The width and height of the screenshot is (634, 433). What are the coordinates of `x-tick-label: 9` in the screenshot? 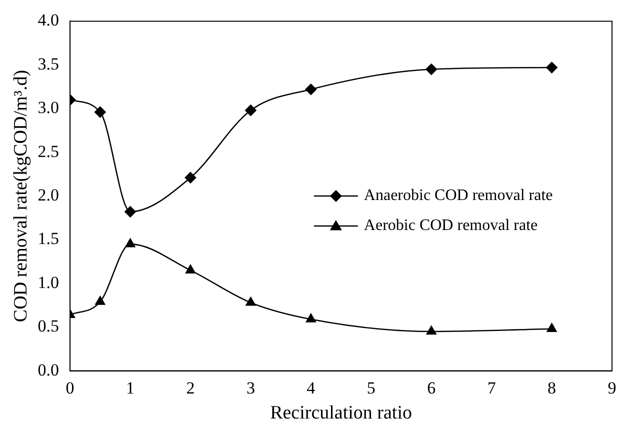 It's located at (612, 388).